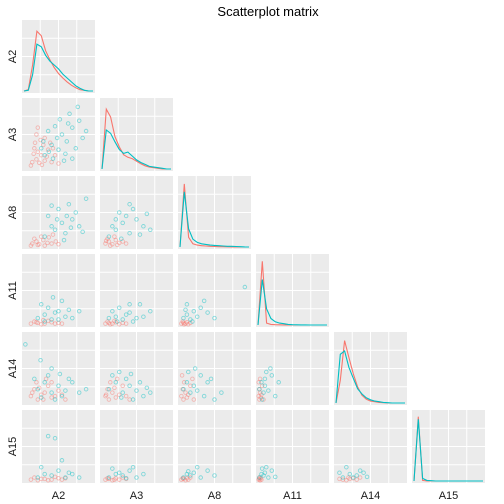 The height and width of the screenshot is (504, 504). Describe the element at coordinates (268, 11) in the screenshot. I see `chart-title: Scatterplot matrix` at that location.